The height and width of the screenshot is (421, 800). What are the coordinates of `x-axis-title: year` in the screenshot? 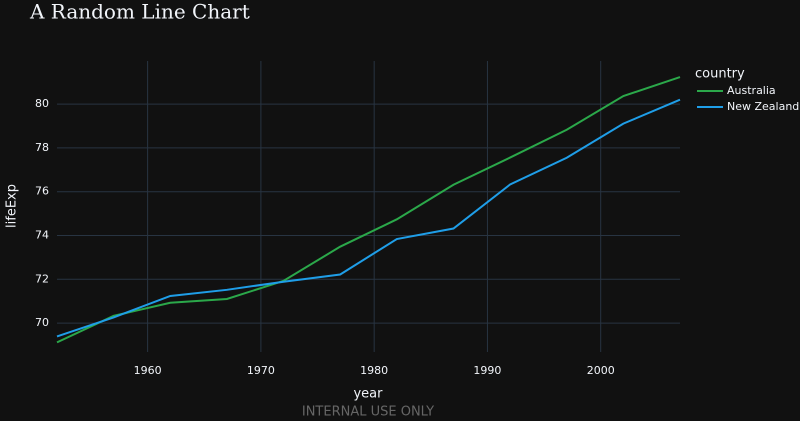 It's located at (368, 394).